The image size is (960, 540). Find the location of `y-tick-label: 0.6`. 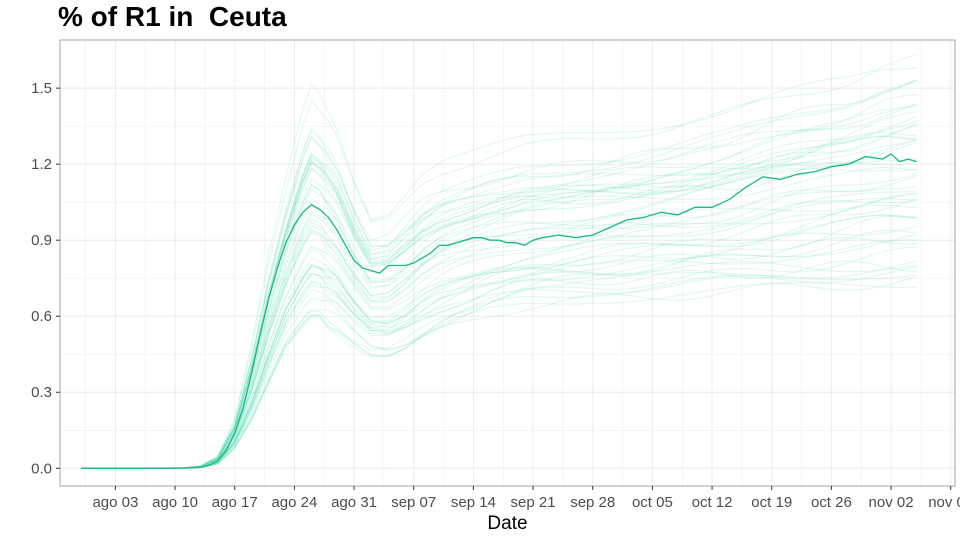

y-tick-label: 0.6 is located at coordinates (41, 316).